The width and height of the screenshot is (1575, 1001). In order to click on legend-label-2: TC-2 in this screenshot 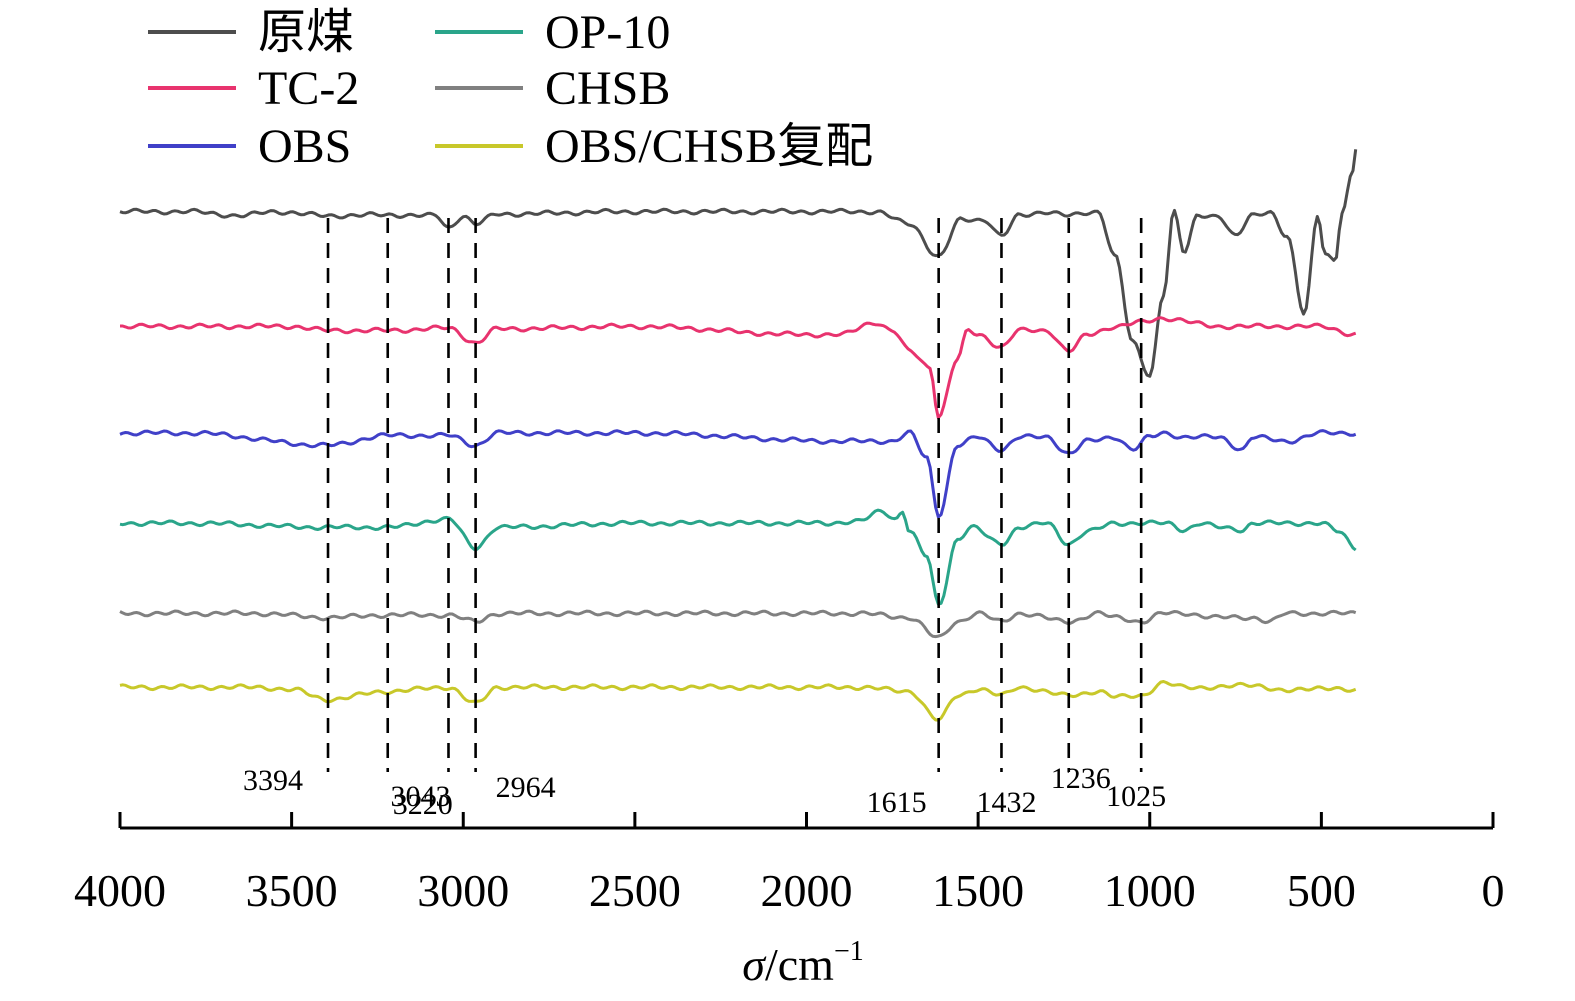, I will do `click(308, 88)`.